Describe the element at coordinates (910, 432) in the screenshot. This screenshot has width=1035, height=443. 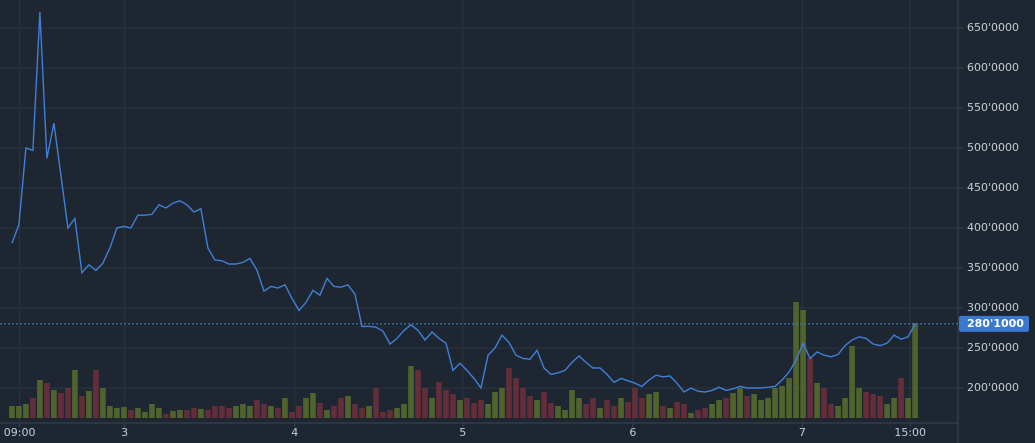
I see `x-tick-label: 15:00` at that location.